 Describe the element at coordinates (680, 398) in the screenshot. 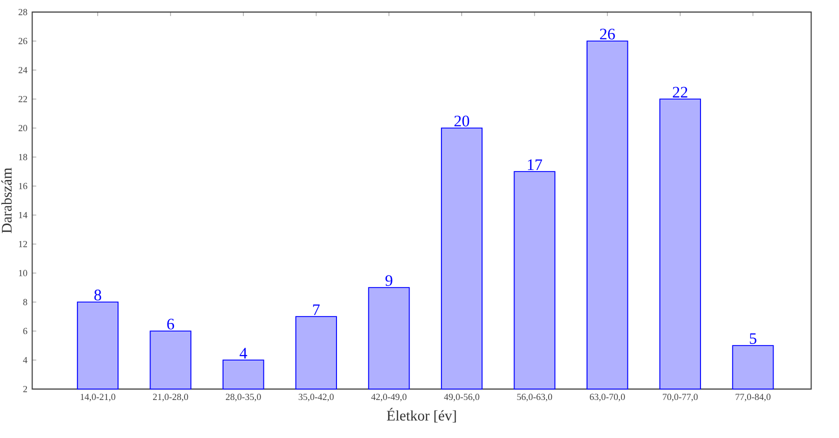

I see `x-tick-label: 70,0-77,0` at that location.